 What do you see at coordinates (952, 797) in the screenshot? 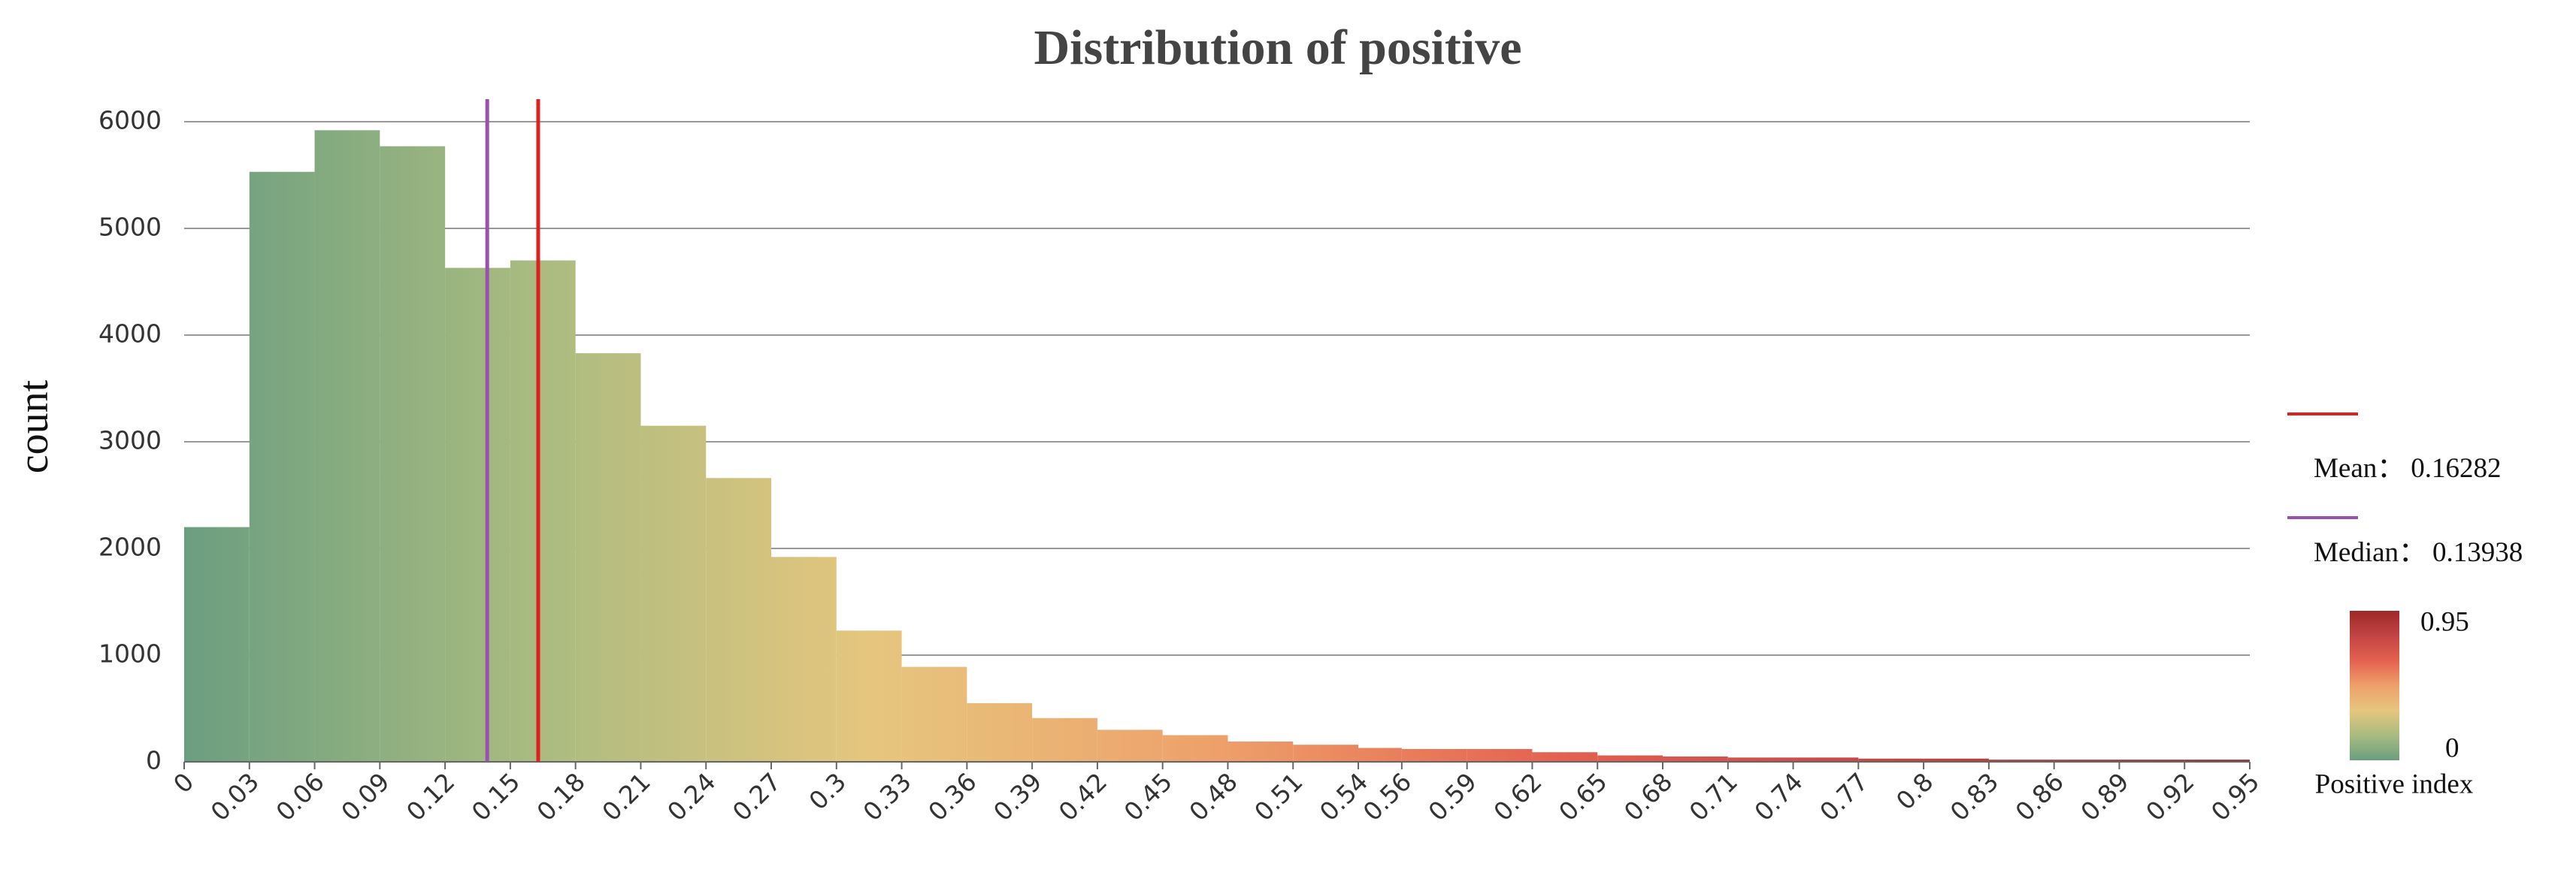
I see `x-tick-label: 0.36` at bounding box center [952, 797].